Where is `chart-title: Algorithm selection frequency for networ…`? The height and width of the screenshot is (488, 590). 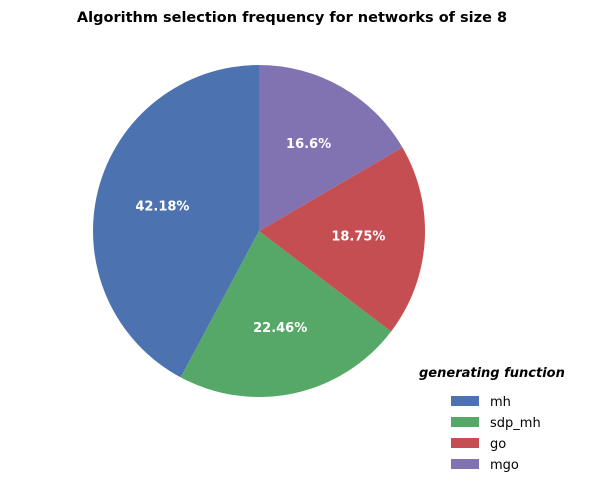
chart-title: Algorithm selection frequency for networ… is located at coordinates (292, 18).